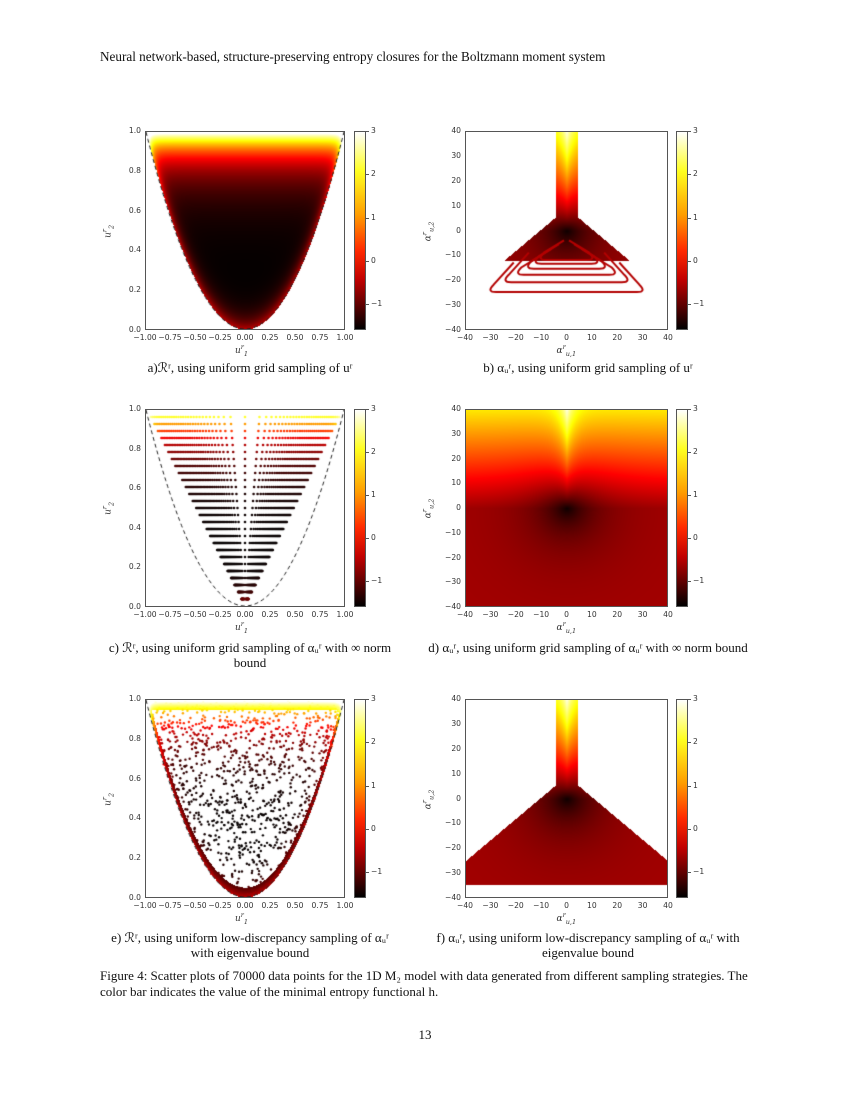 The width and height of the screenshot is (850, 1100). Describe the element at coordinates (682, 230) in the screenshot. I see `colorbar-b` at that location.